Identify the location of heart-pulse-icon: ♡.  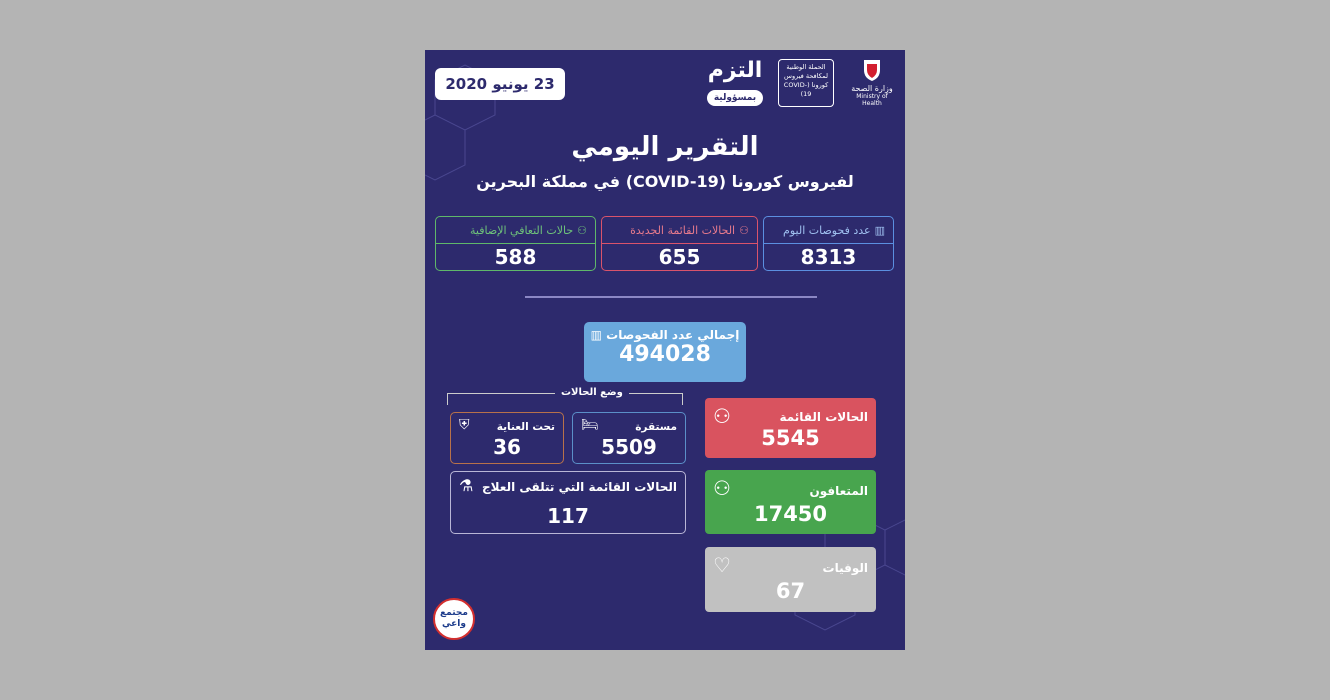
(722, 565).